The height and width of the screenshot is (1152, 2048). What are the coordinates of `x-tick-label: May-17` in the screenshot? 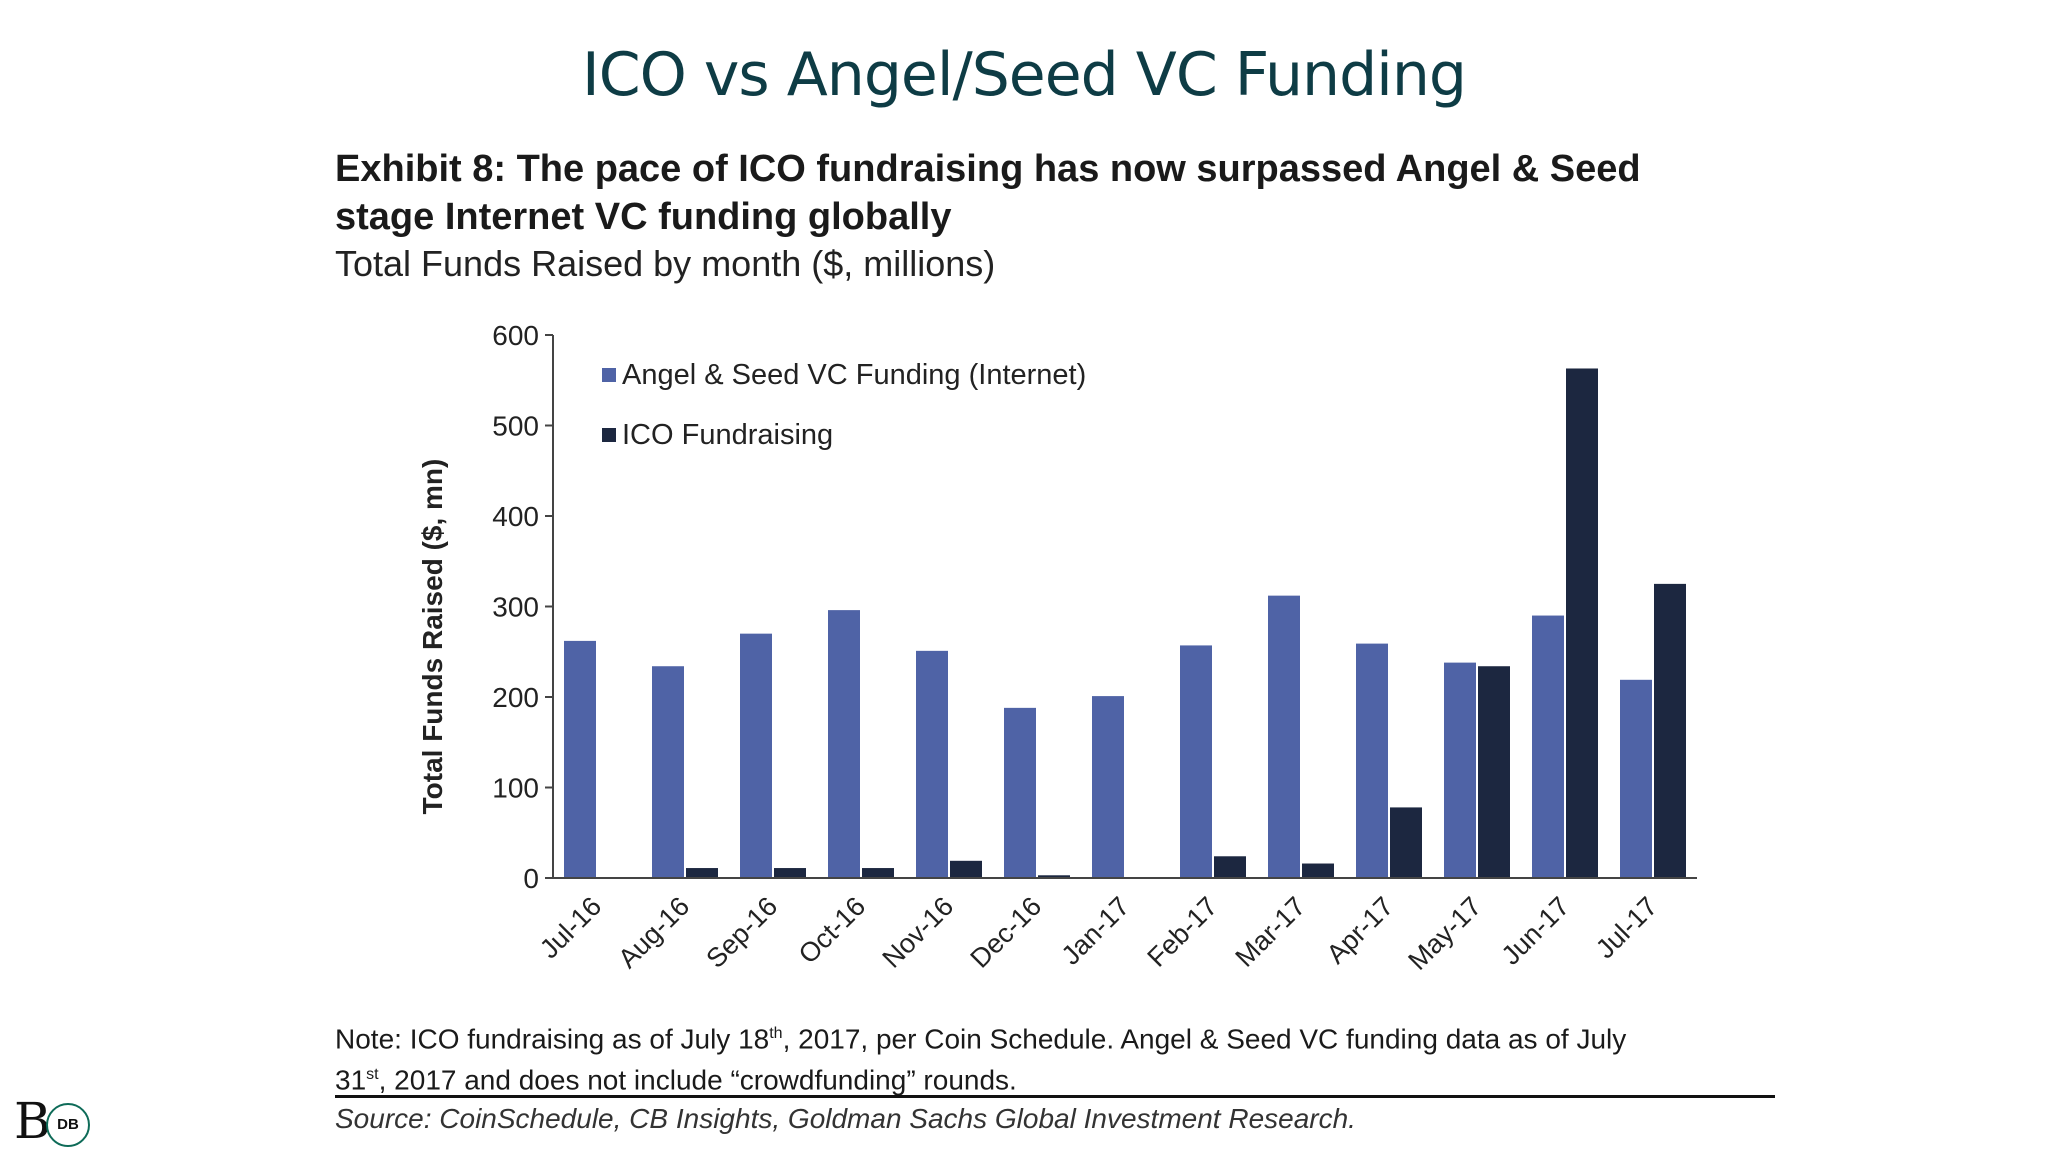 It's located at (1444, 933).